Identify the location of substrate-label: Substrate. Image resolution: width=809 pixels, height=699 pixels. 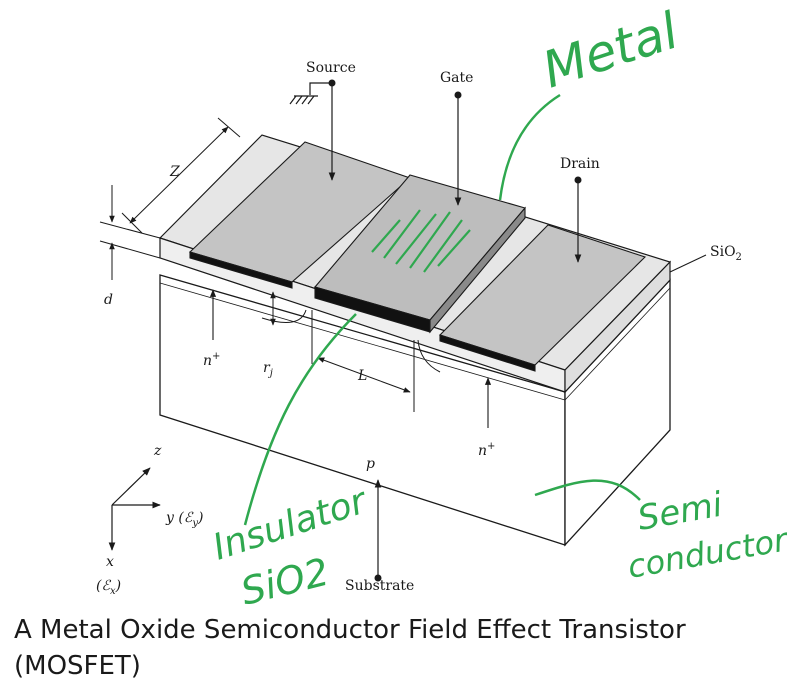
(379, 586).